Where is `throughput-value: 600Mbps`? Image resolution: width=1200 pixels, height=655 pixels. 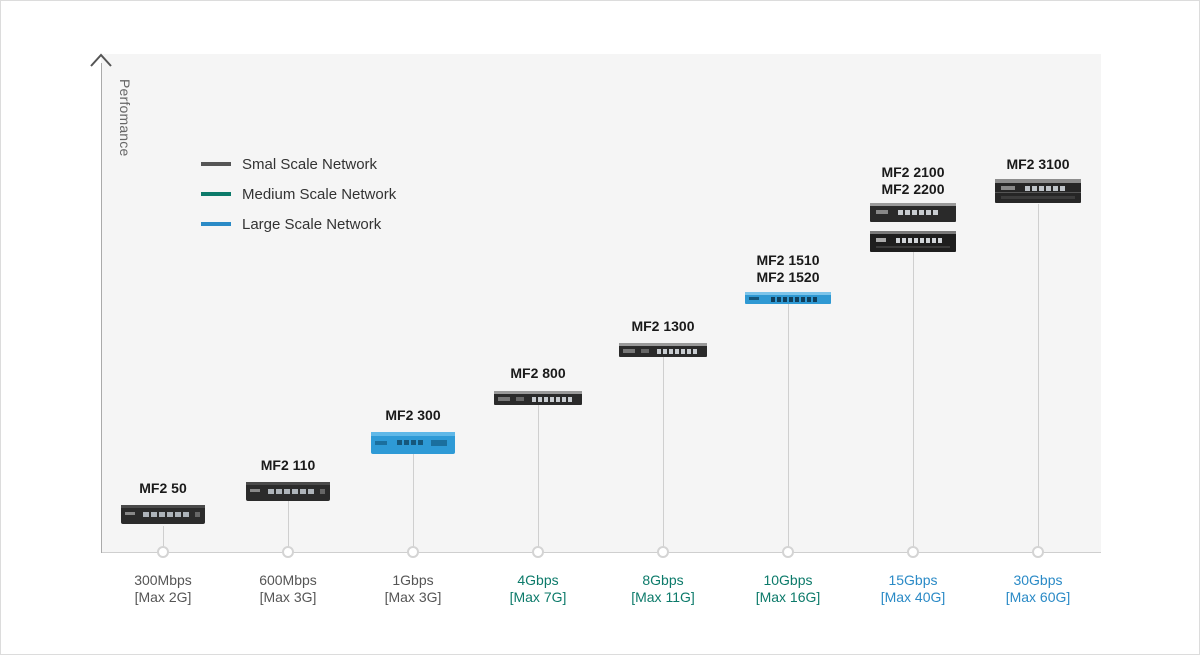 throughput-value: 600Mbps is located at coordinates (288, 580).